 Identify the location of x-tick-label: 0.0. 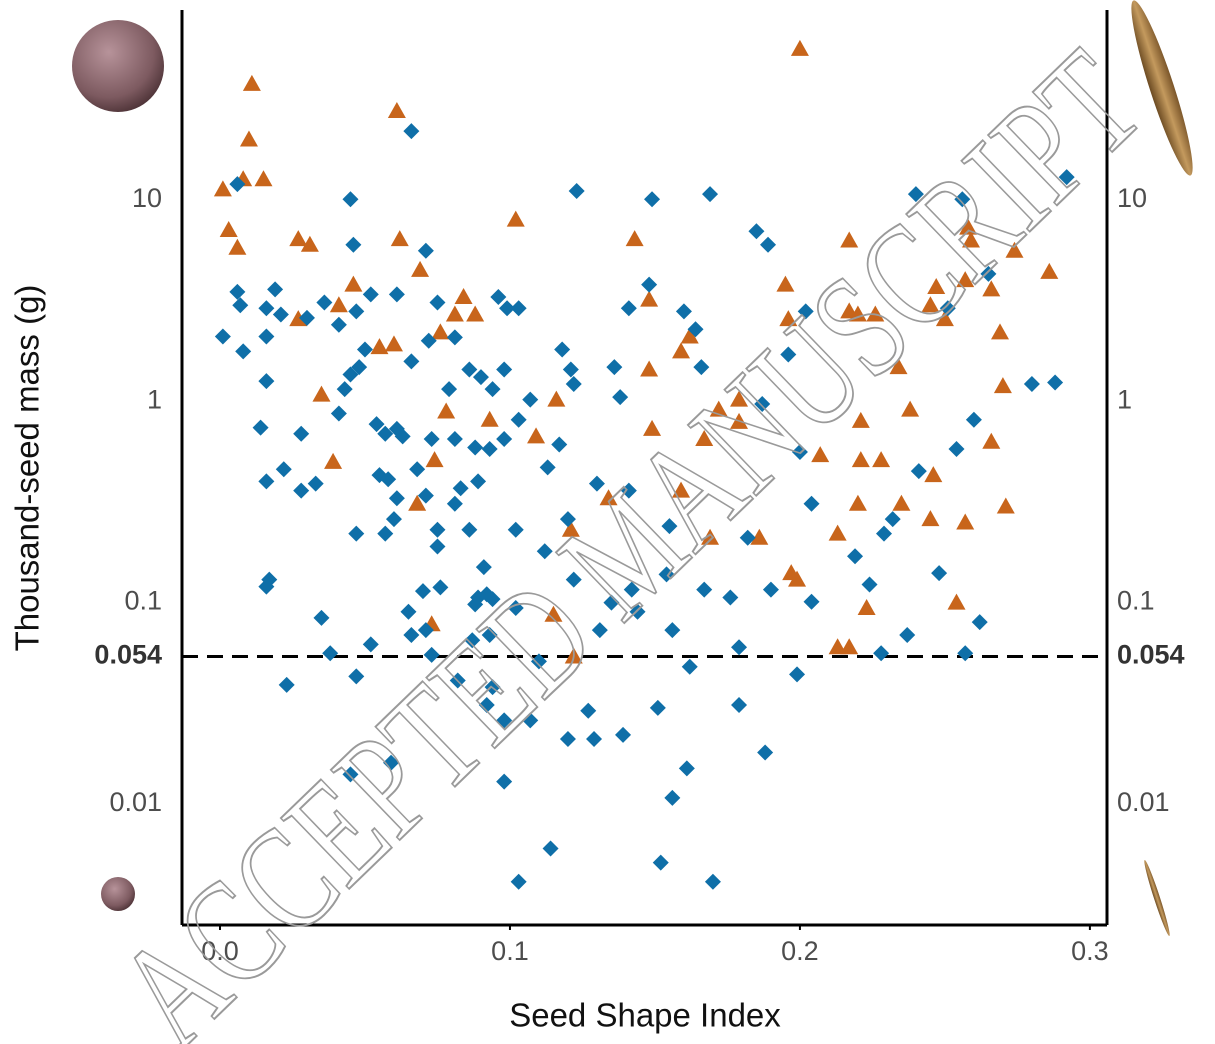
(220, 951).